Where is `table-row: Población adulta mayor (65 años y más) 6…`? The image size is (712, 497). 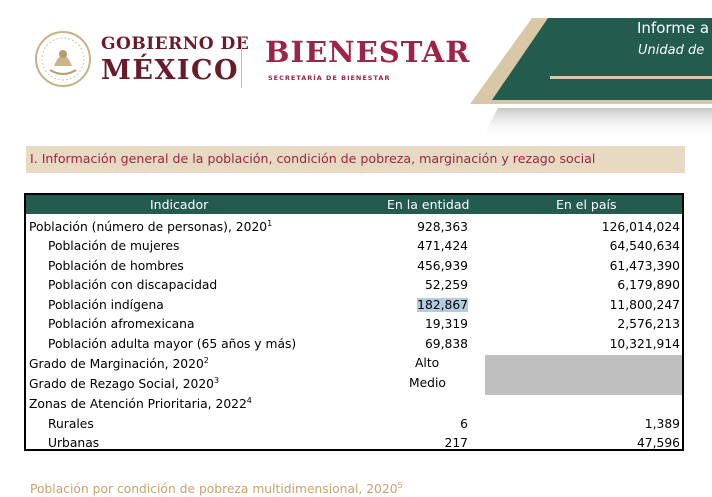
table-row: Población adulta mayor (65 años y más) 6… is located at coordinates (354, 345).